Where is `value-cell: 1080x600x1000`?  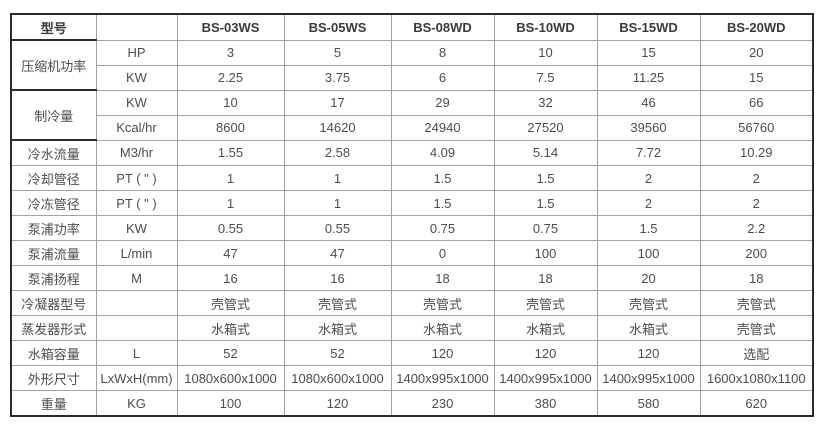
value-cell: 1080x600x1000 is located at coordinates (337, 378).